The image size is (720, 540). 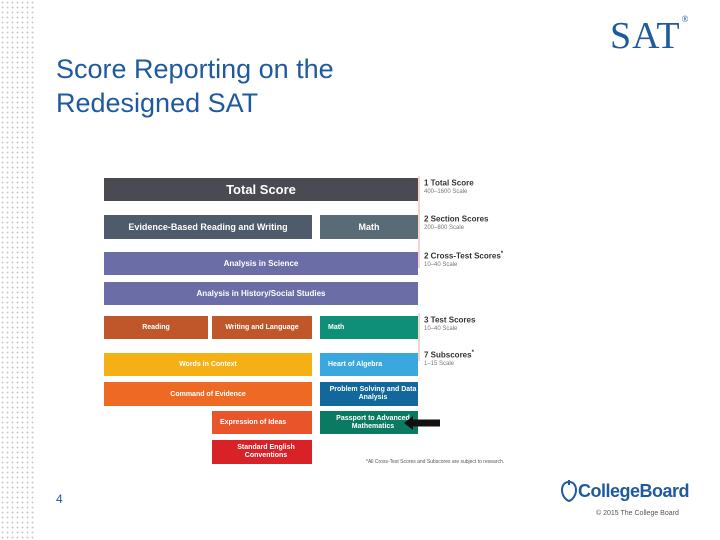 I want to click on bar-command-of-evidence: Command of Evidence, so click(x=208, y=394).